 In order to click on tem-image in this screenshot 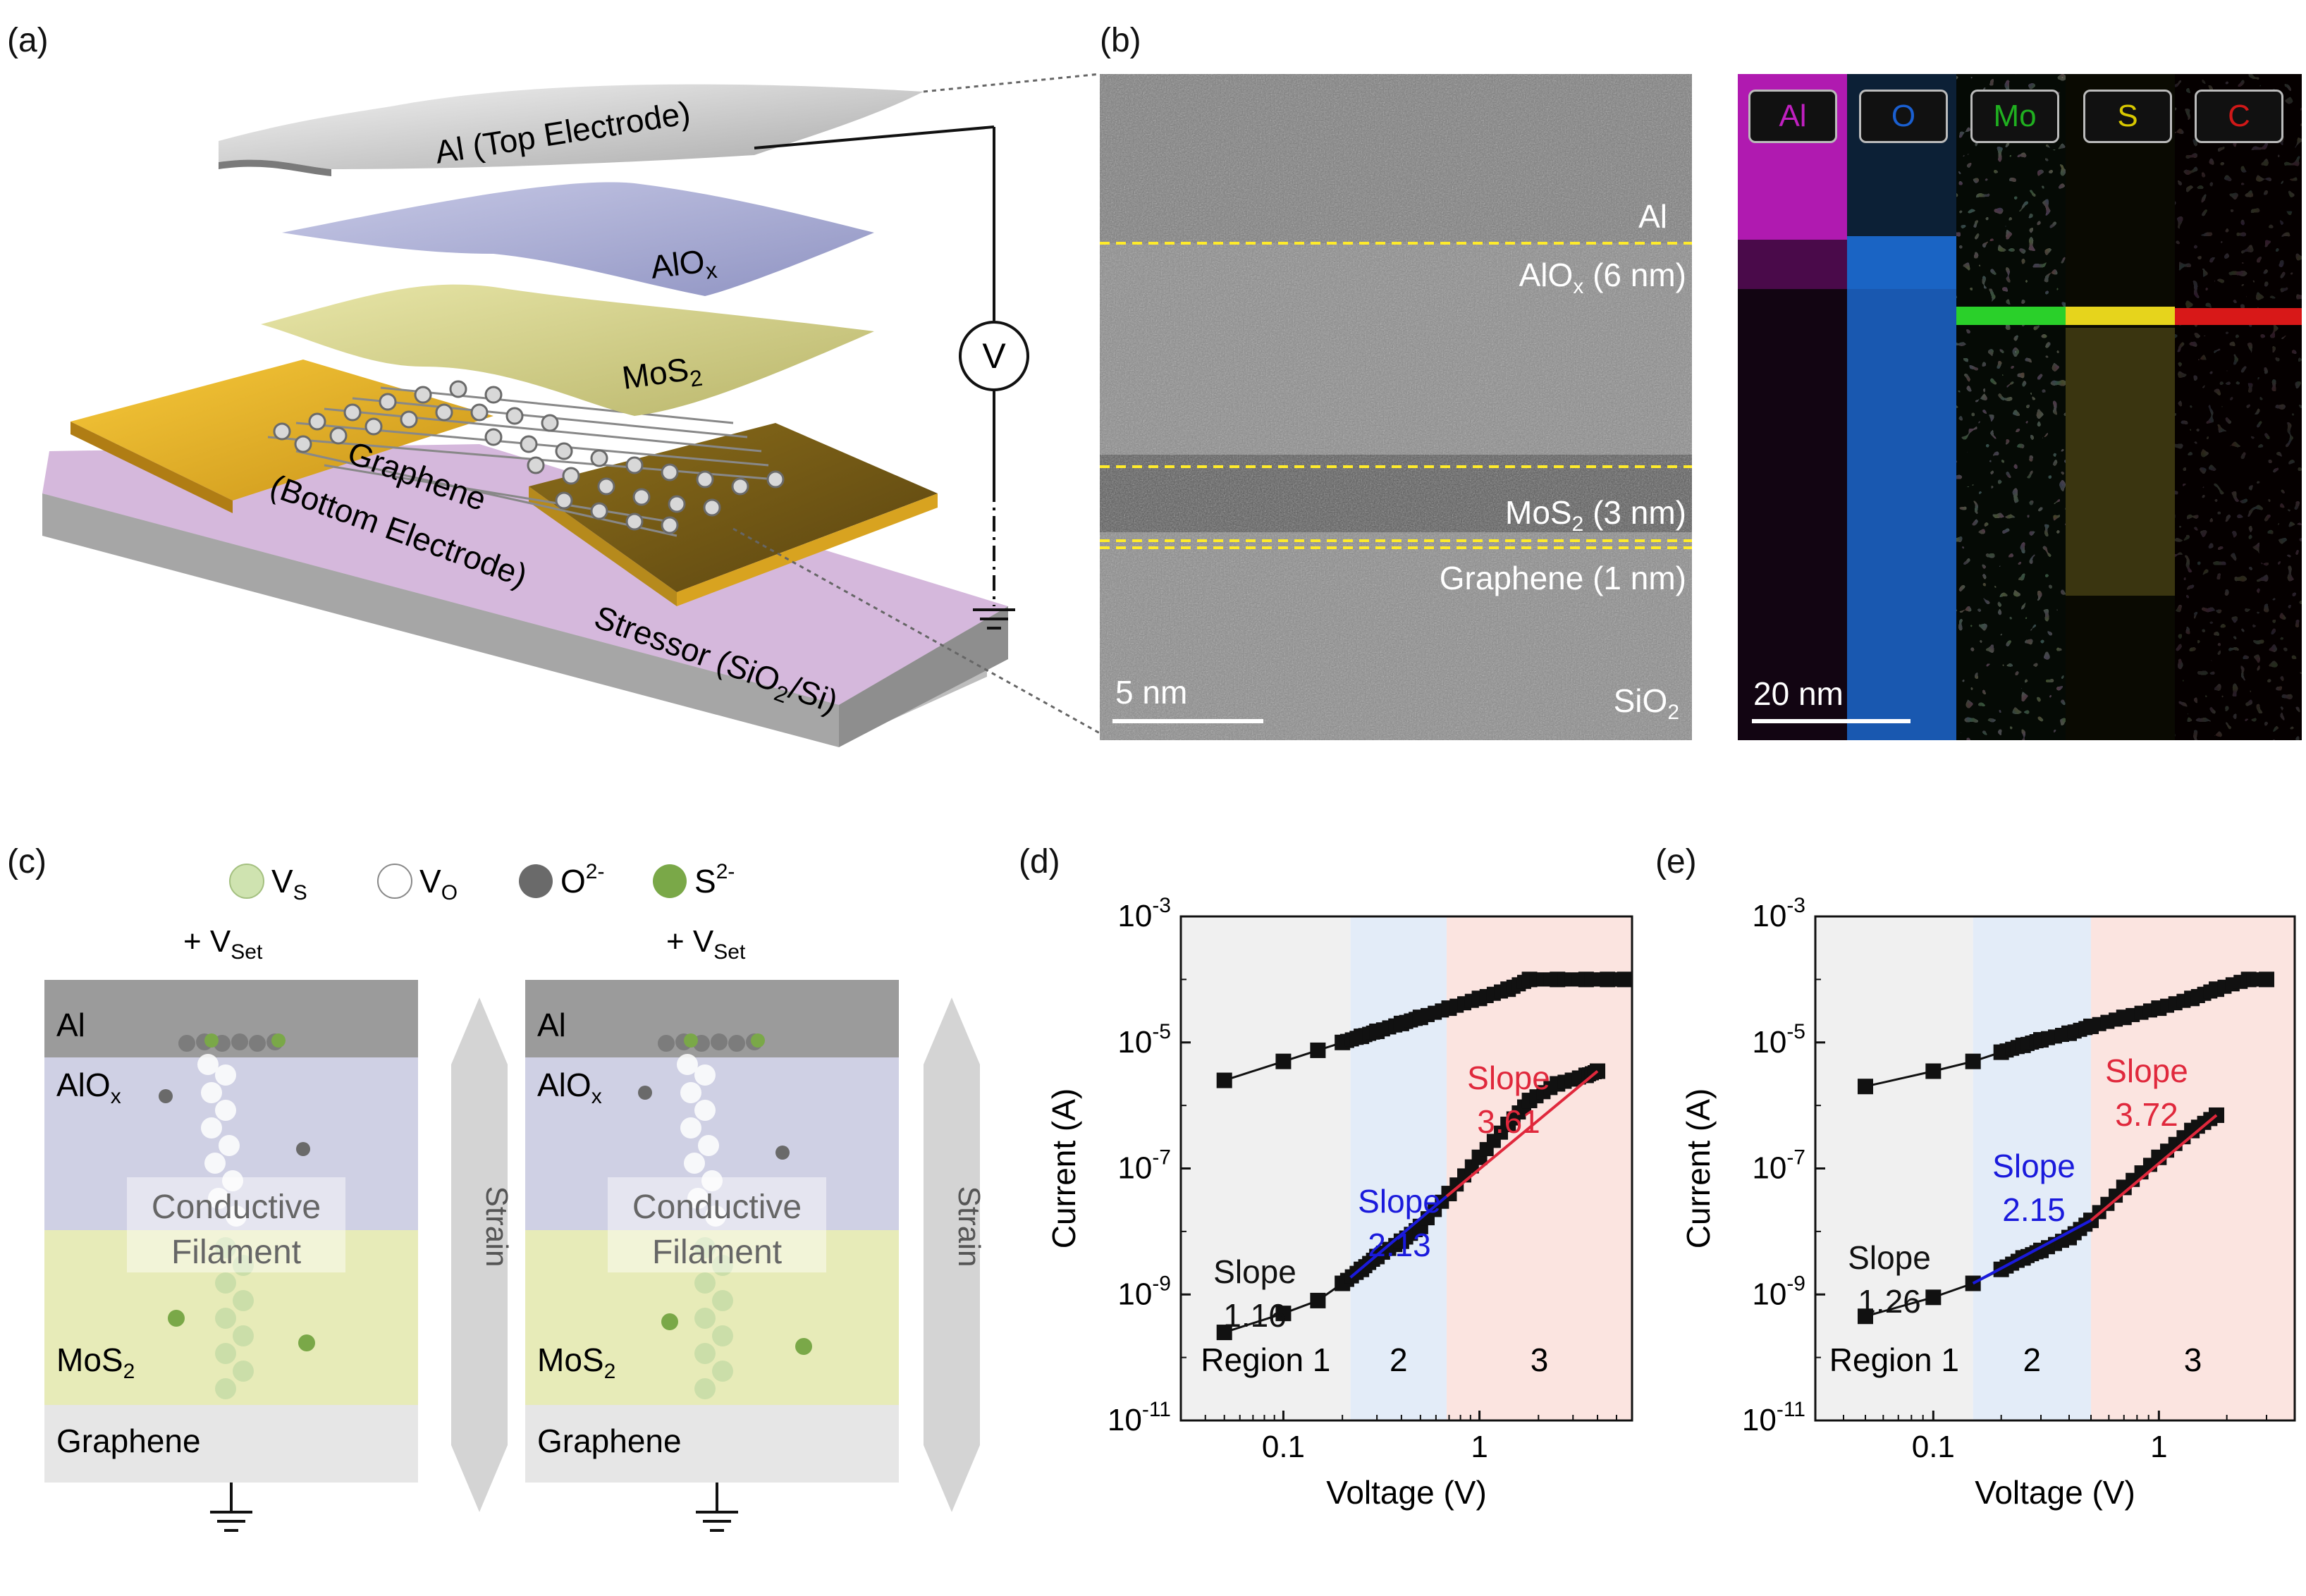, I will do `click(1396, 407)`.